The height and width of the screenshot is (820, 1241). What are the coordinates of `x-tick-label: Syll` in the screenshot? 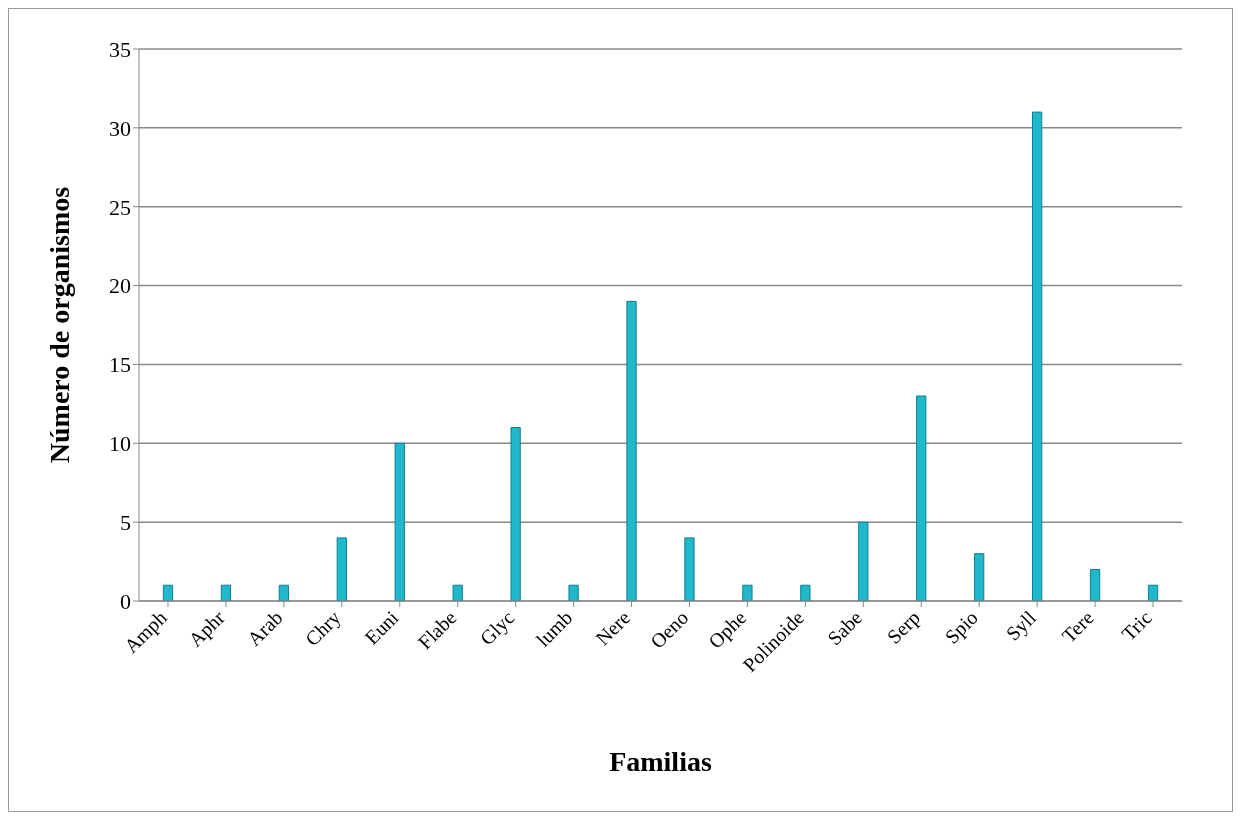 It's located at (1021, 625).